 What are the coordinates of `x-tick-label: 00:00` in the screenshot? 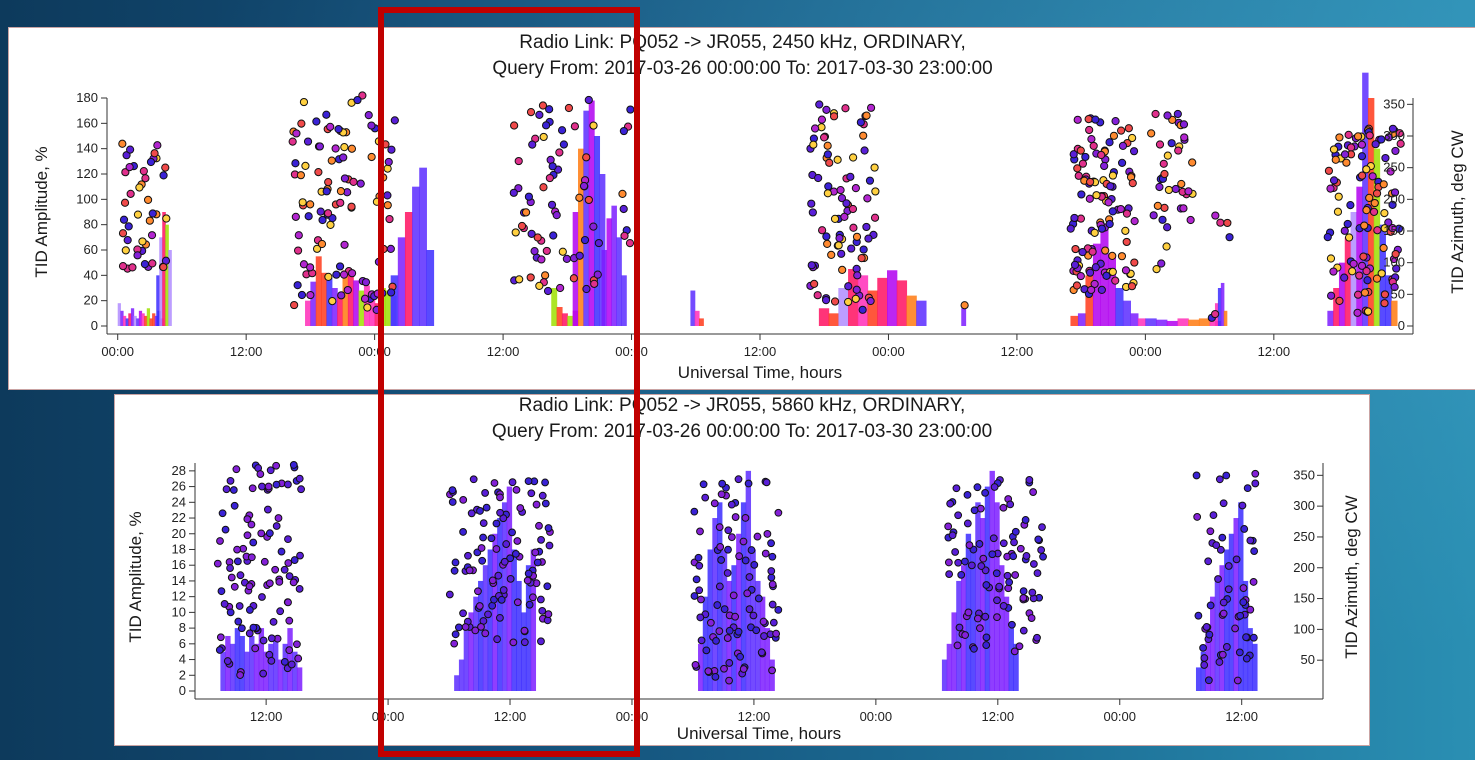 It's located at (1119, 716).